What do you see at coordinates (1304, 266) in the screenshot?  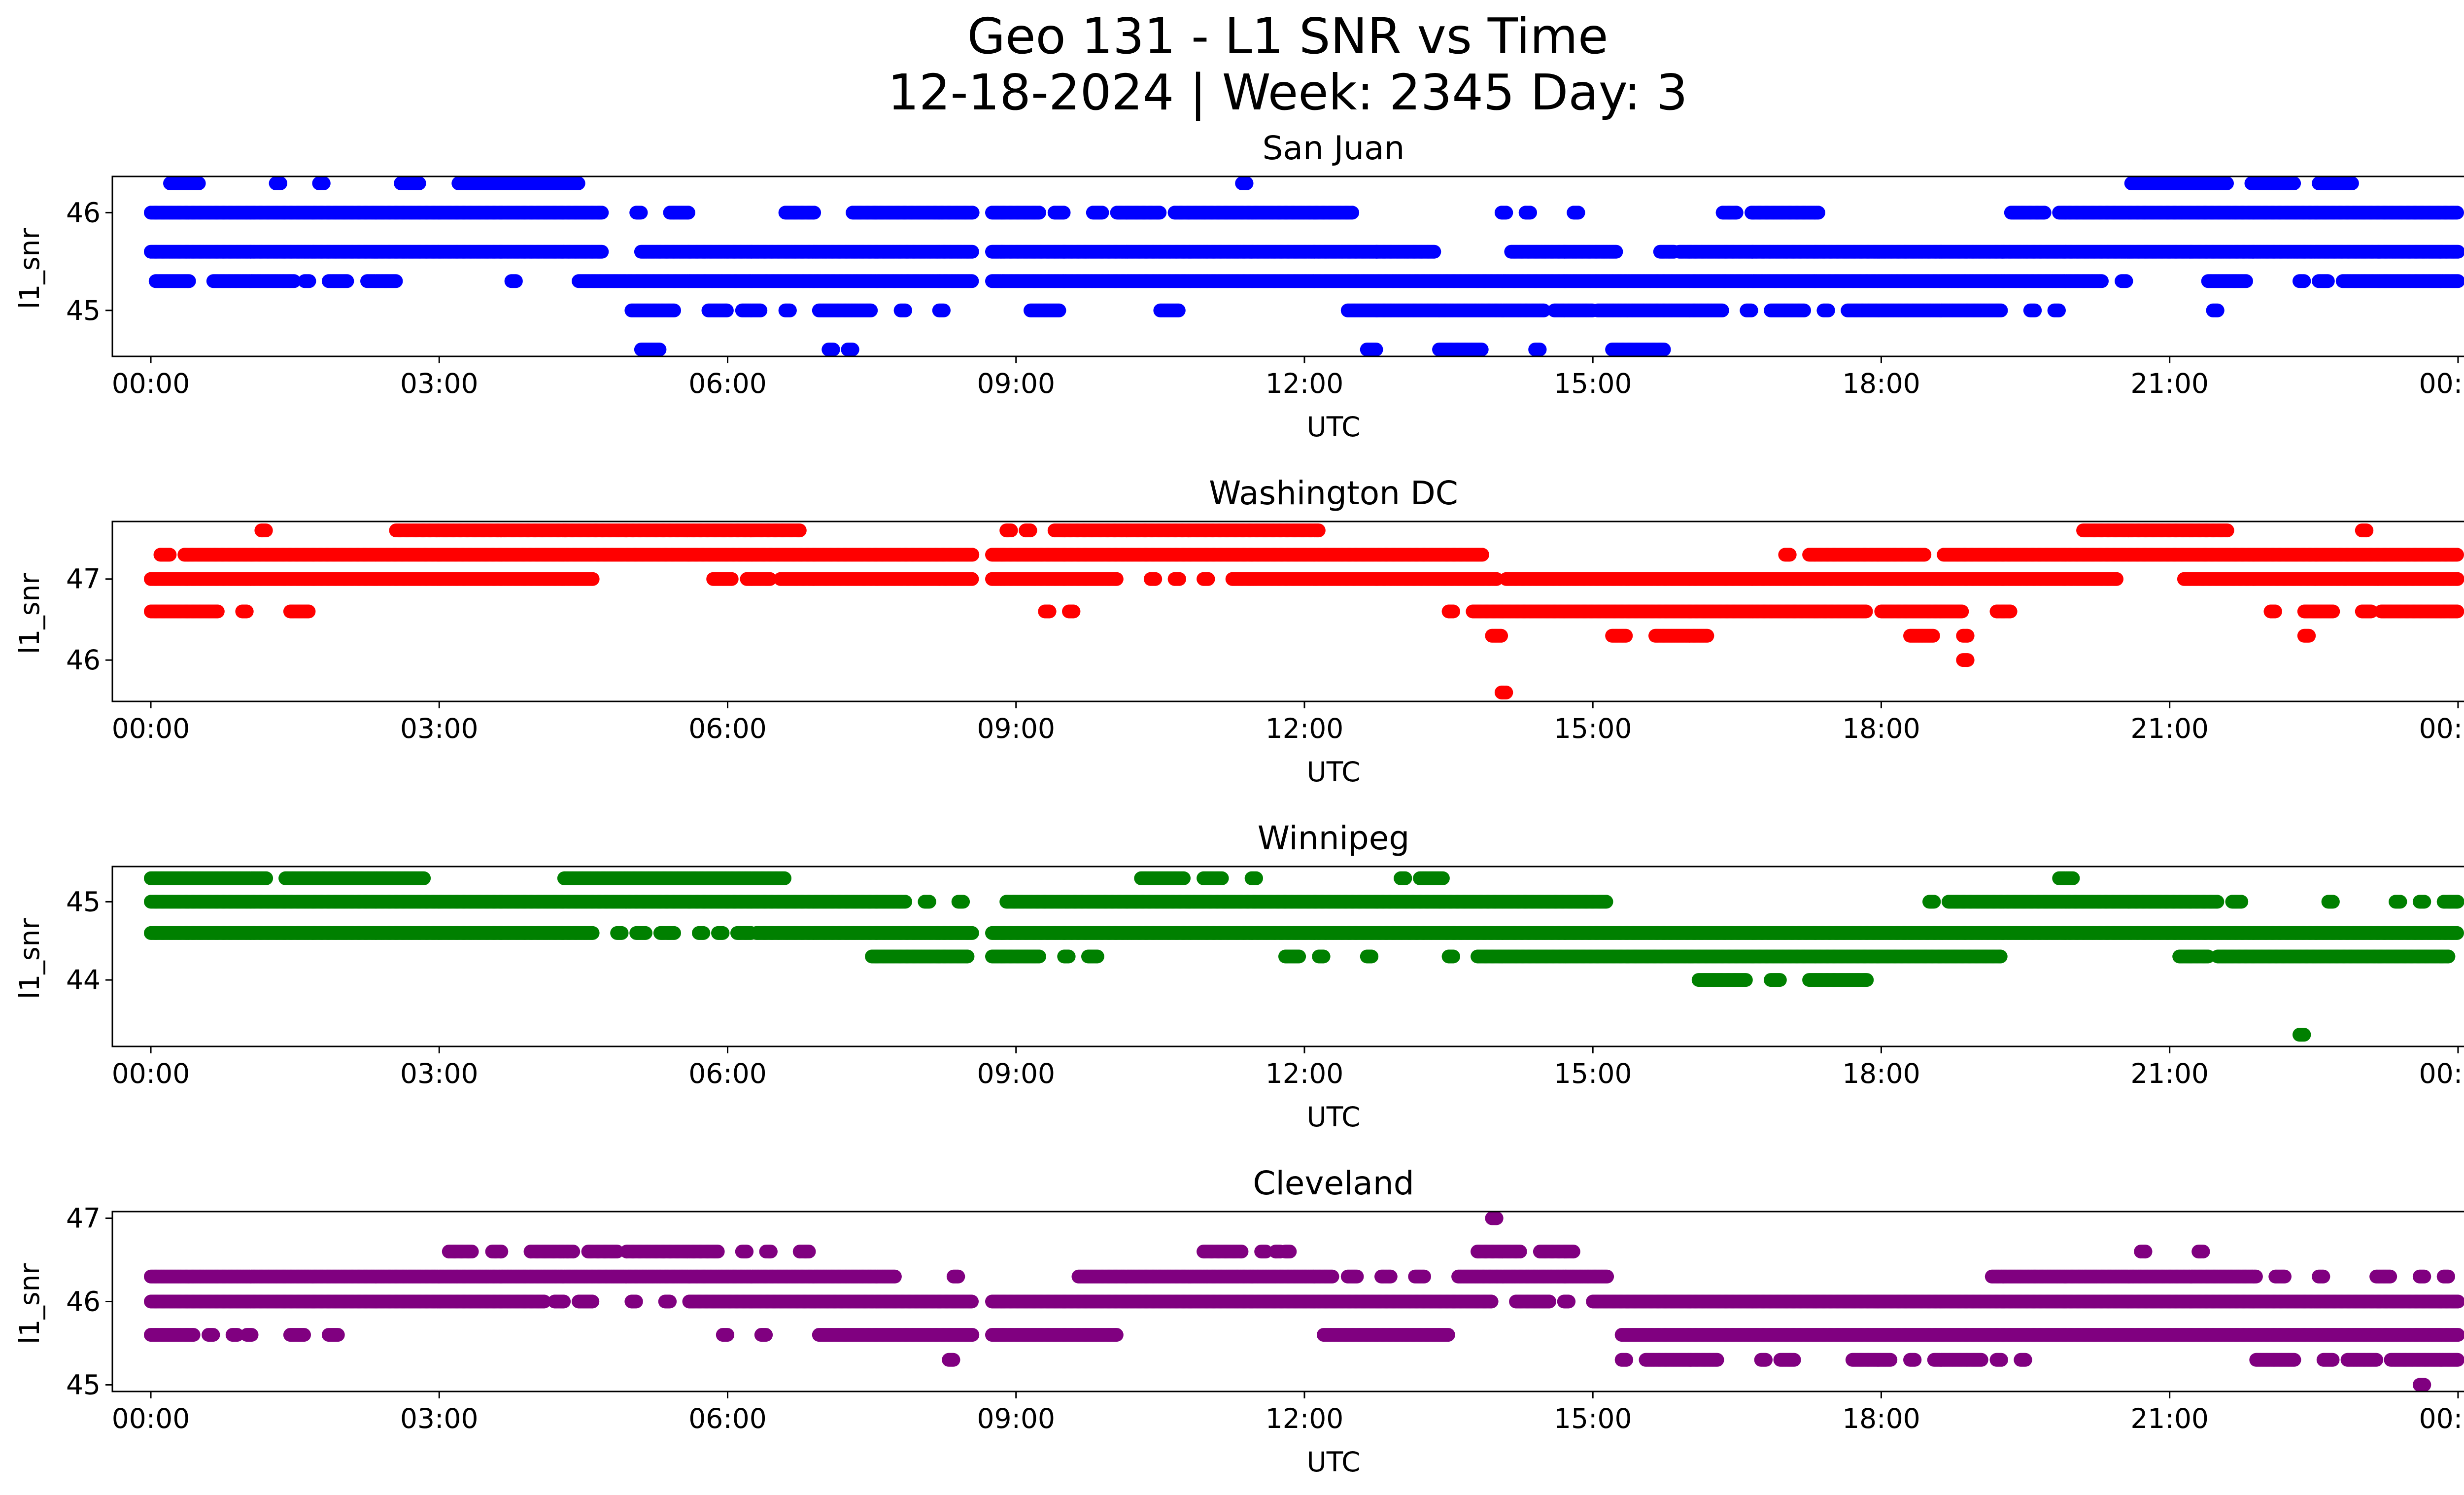 I see `series-points` at bounding box center [1304, 266].